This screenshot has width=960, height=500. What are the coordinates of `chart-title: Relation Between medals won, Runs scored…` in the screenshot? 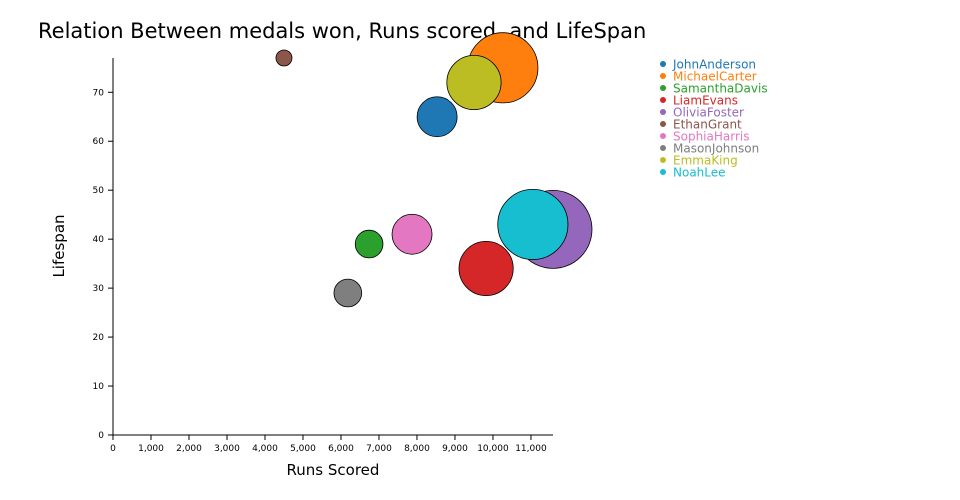 It's located at (342, 31).